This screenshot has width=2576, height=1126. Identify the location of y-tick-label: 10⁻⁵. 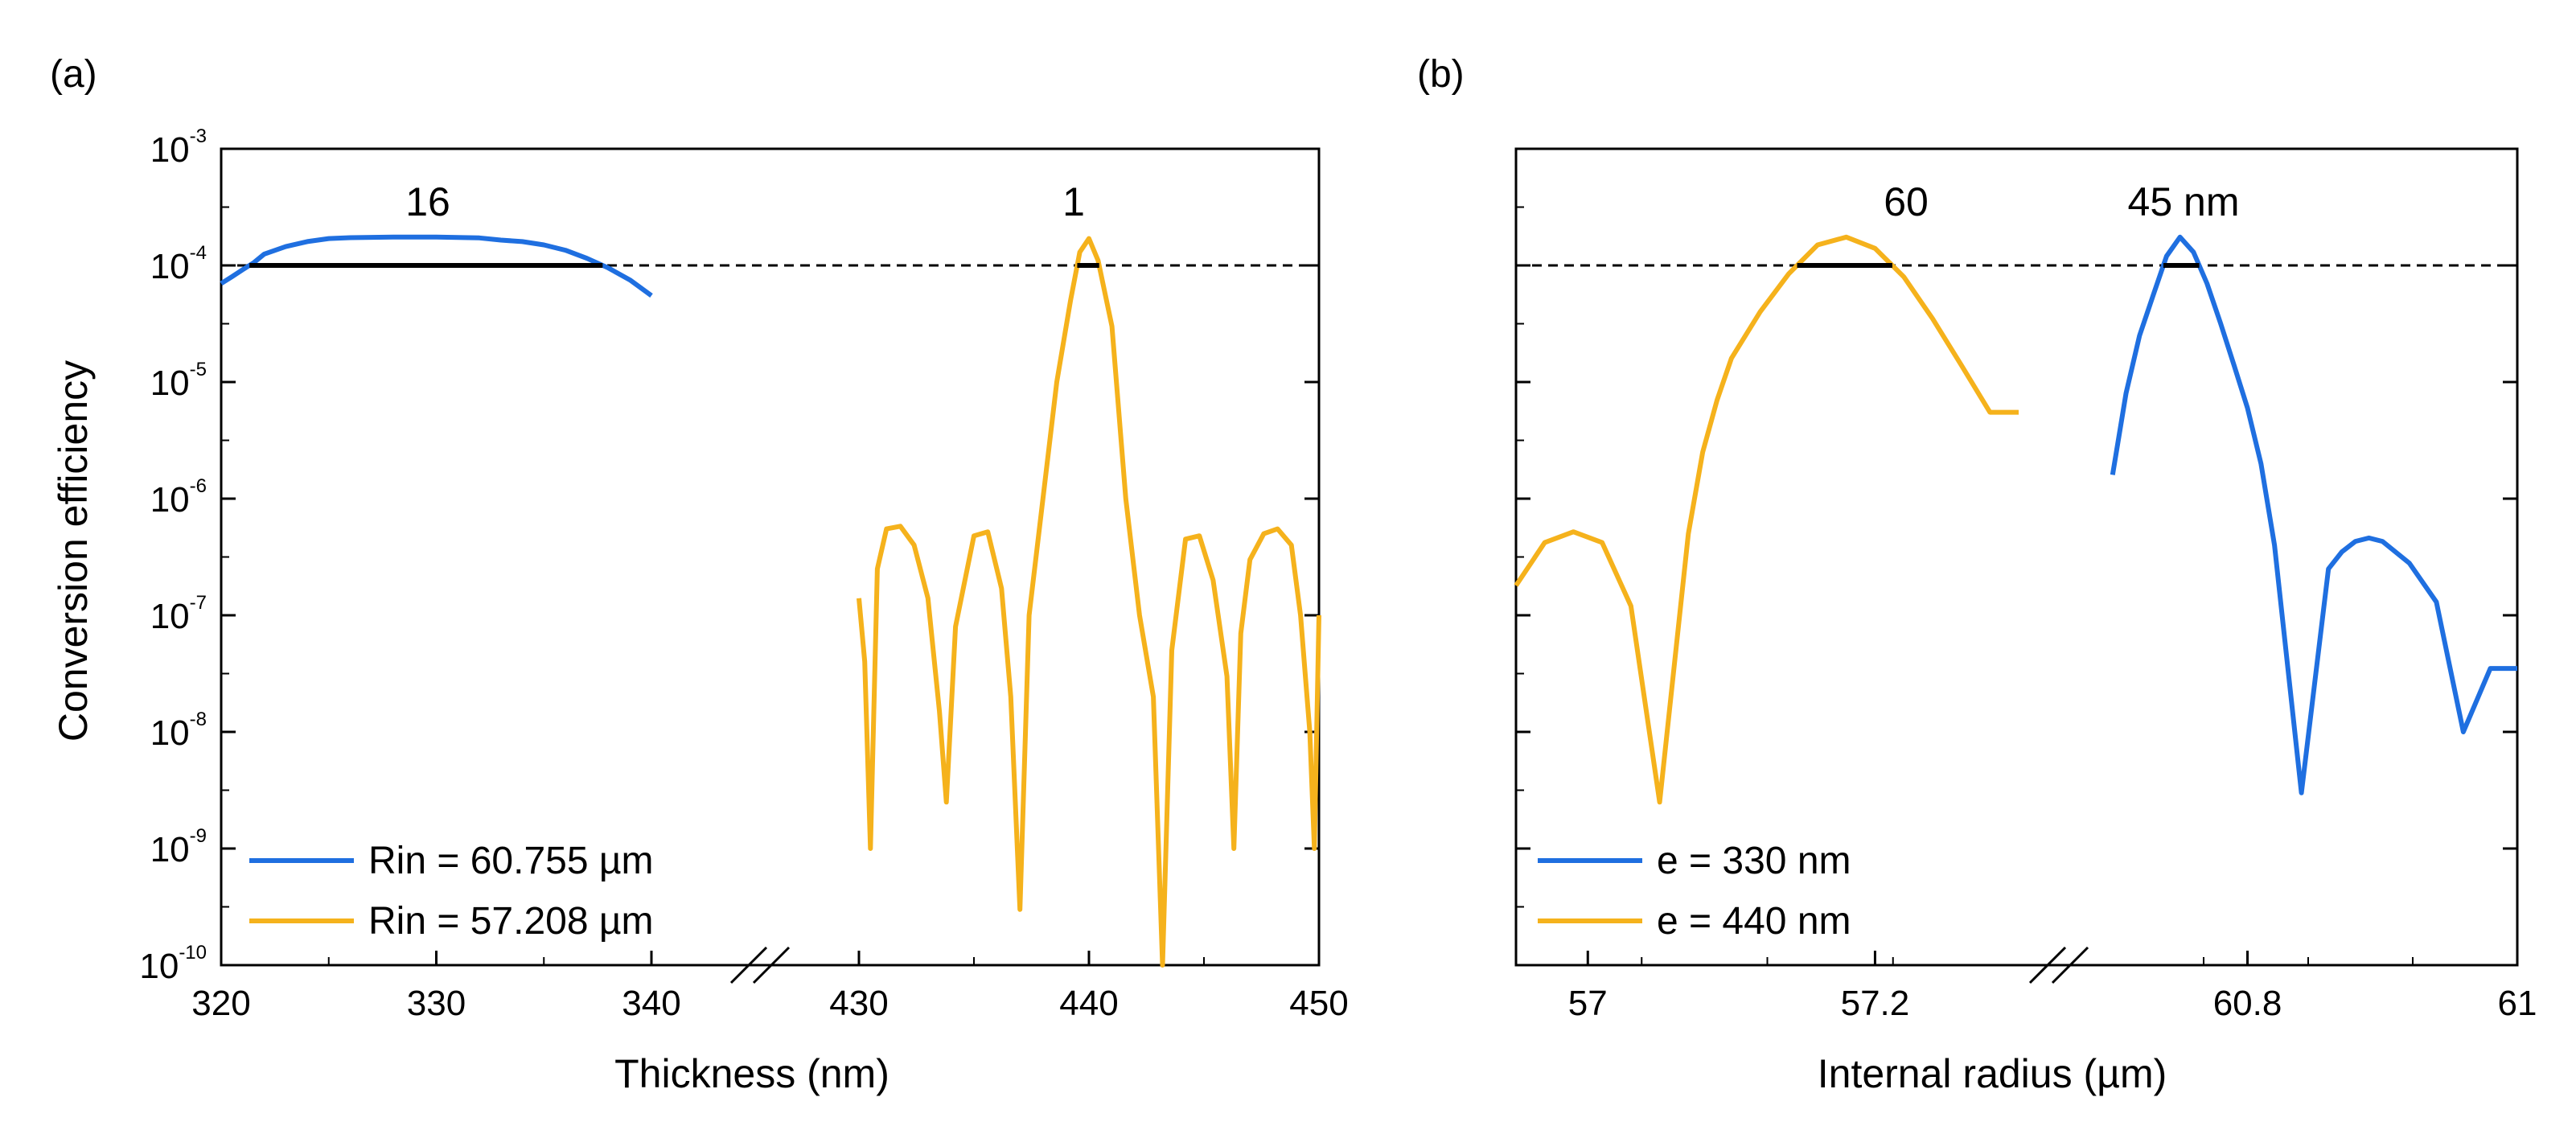
(178, 381).